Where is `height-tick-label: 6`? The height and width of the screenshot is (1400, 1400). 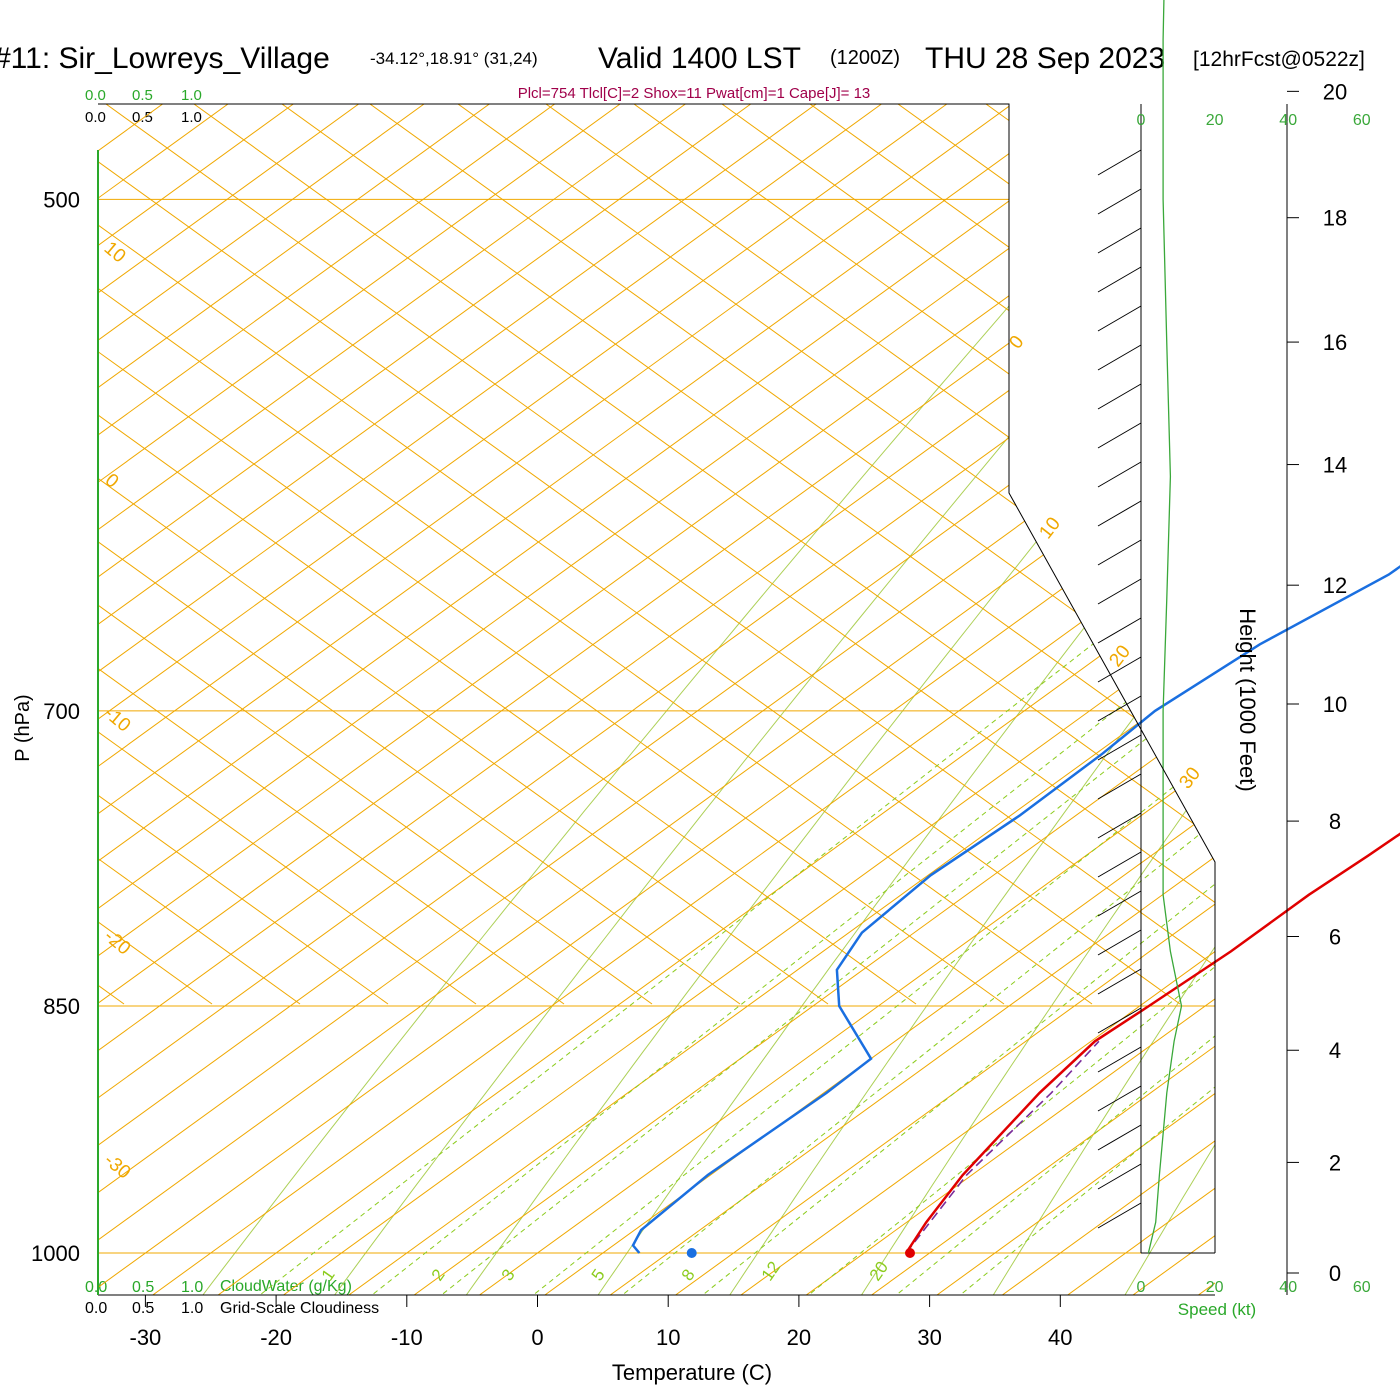 height-tick-label: 6 is located at coordinates (1335, 936).